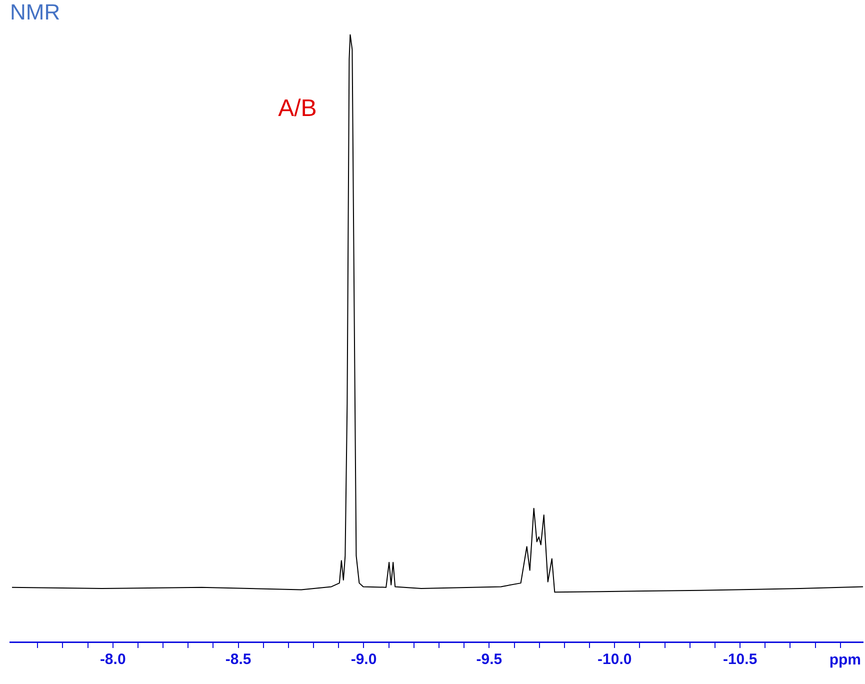  What do you see at coordinates (845, 660) in the screenshot?
I see `x-axis-title: ppm` at bounding box center [845, 660].